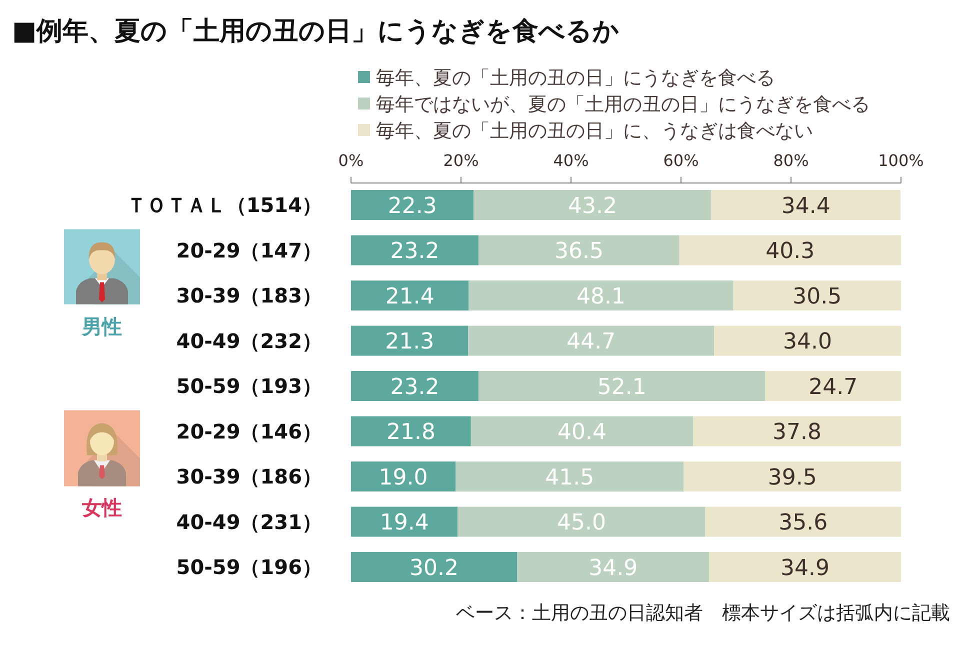 This screenshot has height=649, width=960. Describe the element at coordinates (249, 522) in the screenshot. I see `y-tick-label: 40-49（231）` at that location.